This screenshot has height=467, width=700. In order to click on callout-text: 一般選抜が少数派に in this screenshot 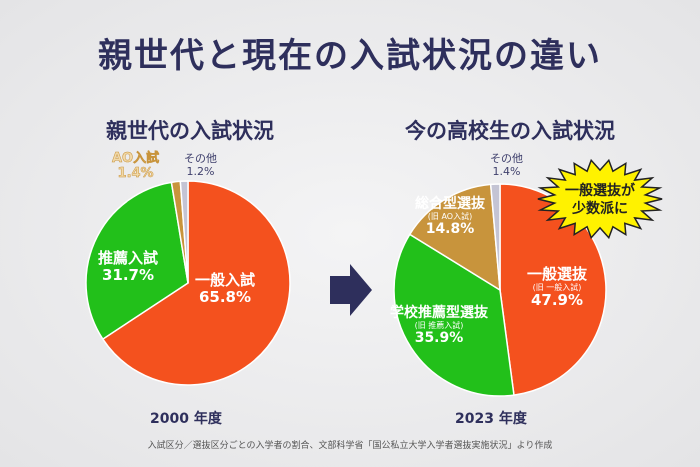, I will do `click(600, 200)`.